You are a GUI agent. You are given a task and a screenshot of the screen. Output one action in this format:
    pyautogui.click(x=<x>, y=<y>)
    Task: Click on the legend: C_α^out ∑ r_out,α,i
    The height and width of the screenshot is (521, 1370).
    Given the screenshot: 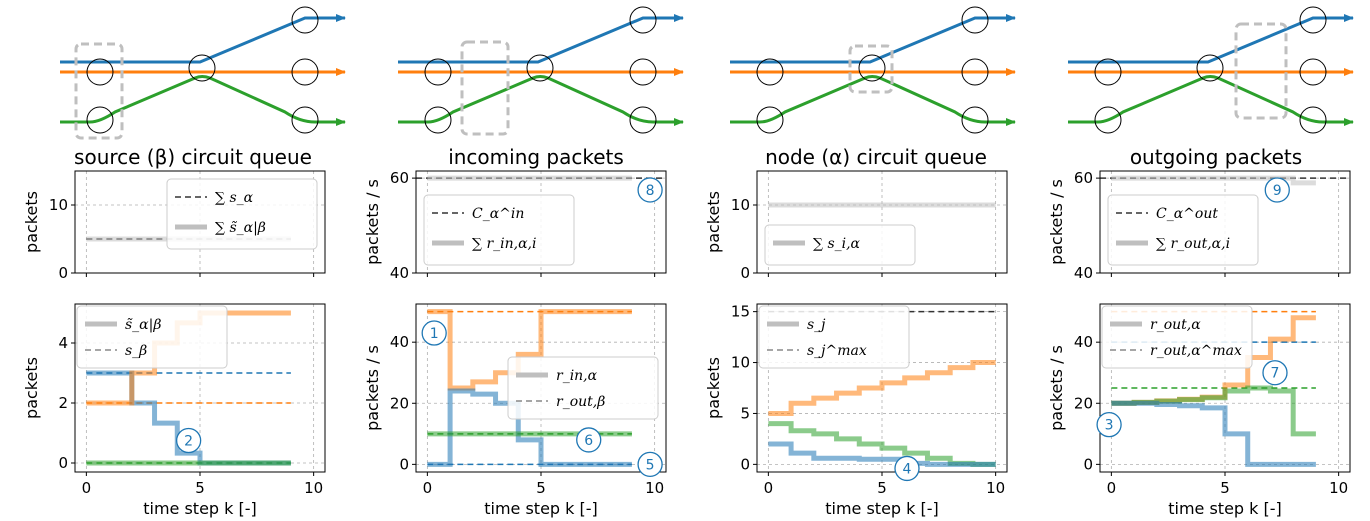 What is the action you would take?
    pyautogui.click(x=1183, y=230)
    